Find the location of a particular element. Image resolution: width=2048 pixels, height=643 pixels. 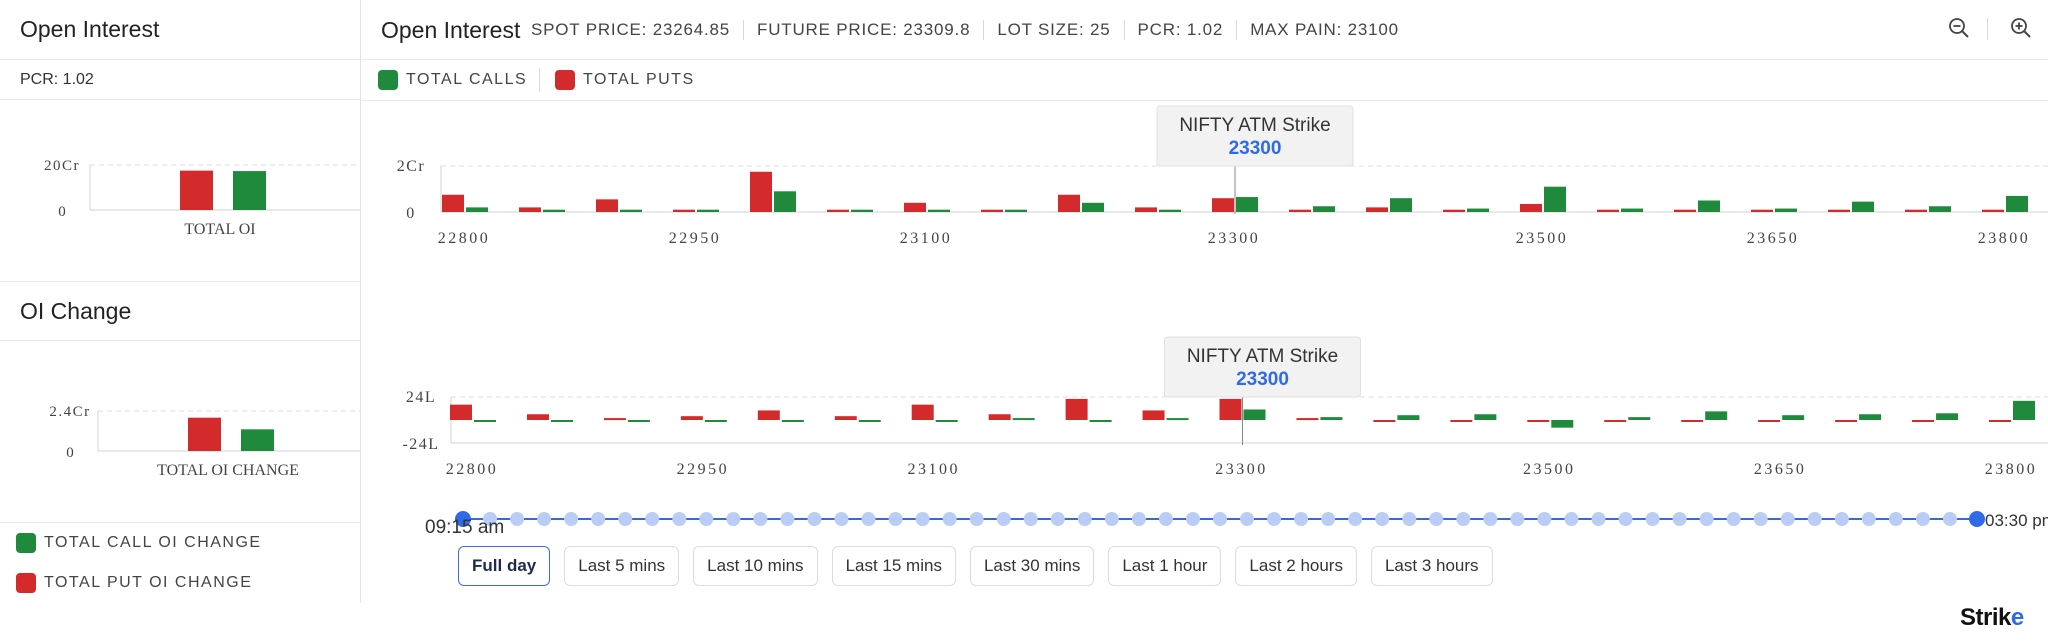

x-tick-label: 22950 is located at coordinates (703, 469).